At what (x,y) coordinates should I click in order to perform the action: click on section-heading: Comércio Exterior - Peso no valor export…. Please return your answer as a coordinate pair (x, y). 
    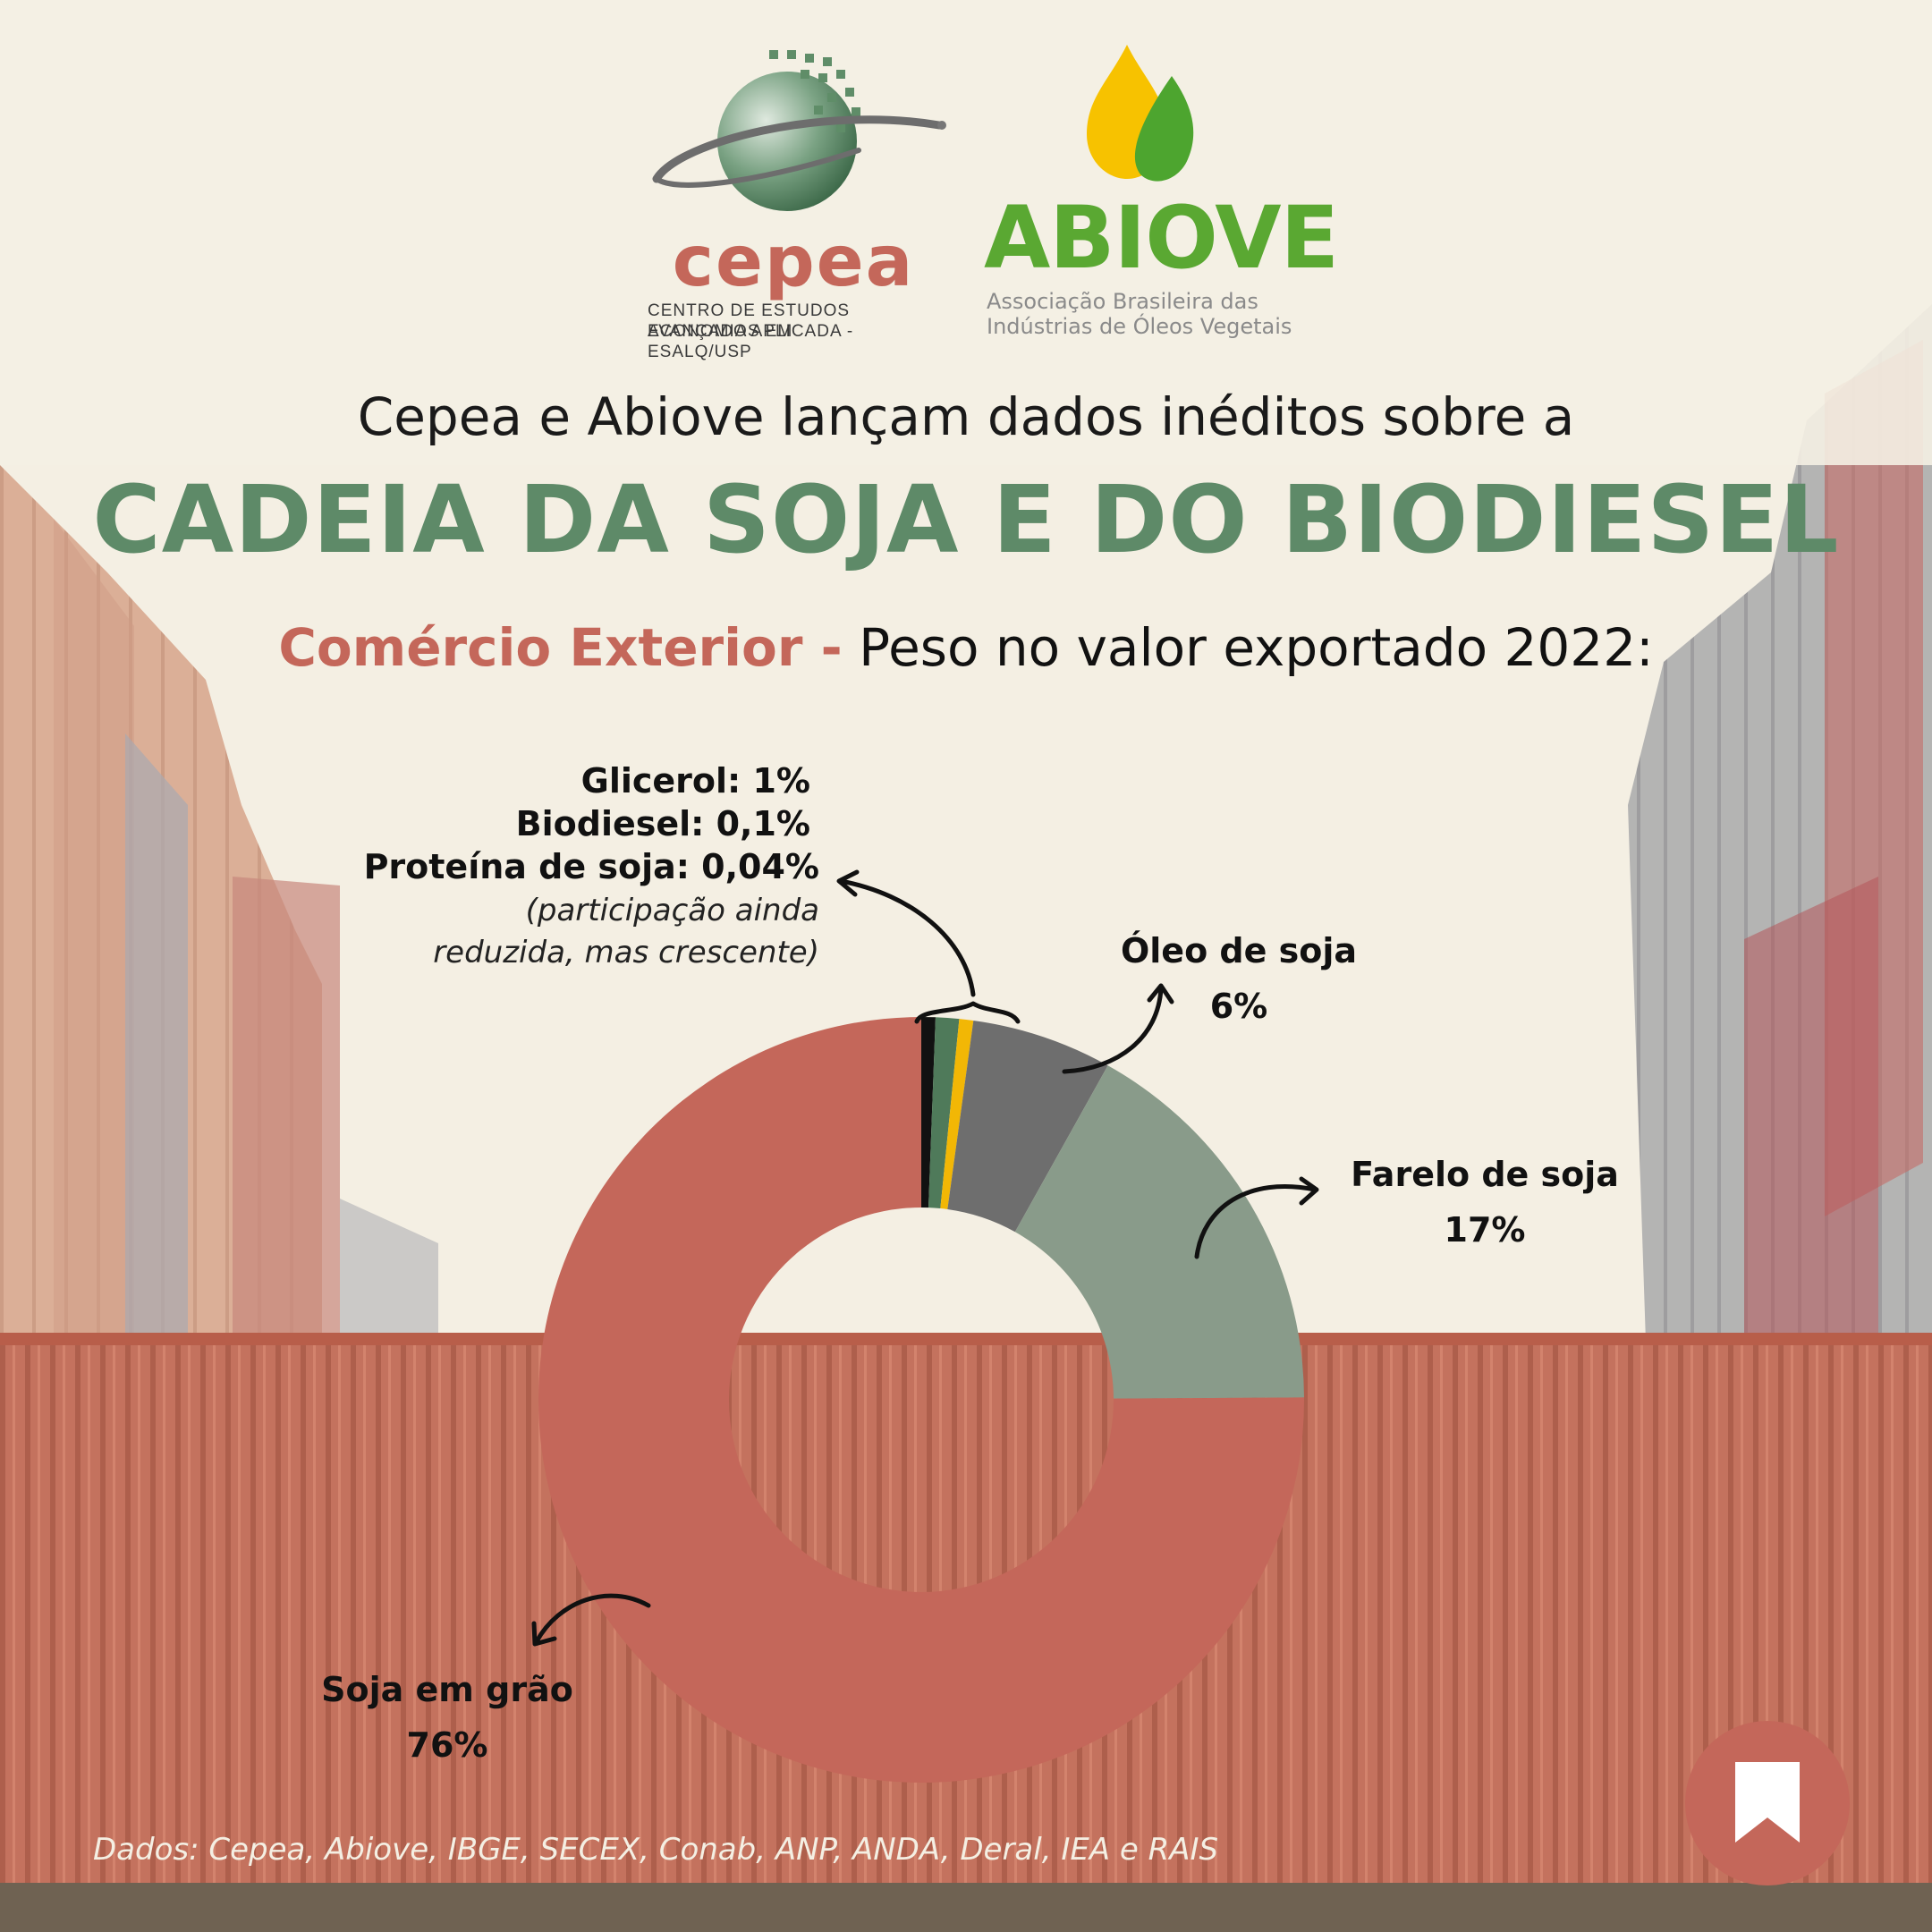
    Looking at the image, I should click on (966, 647).